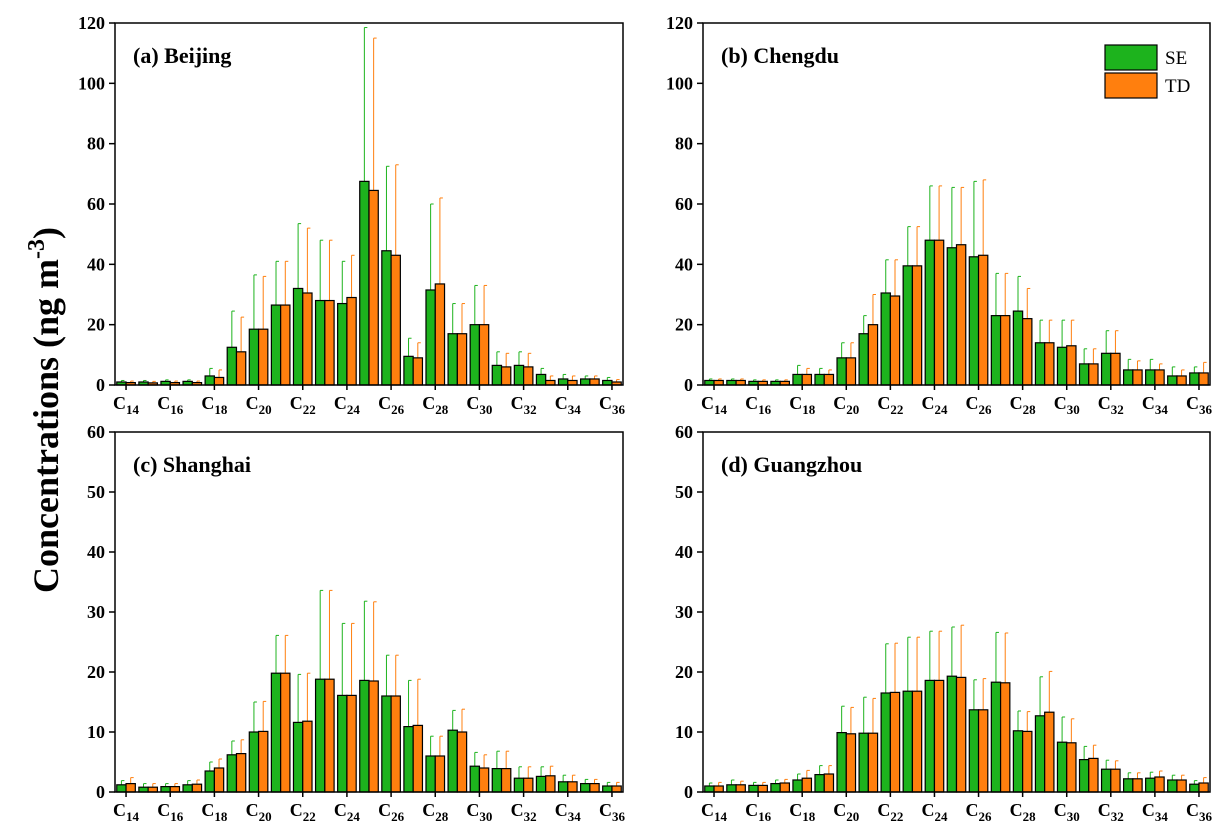 This screenshot has height=833, width=1216. What do you see at coordinates (96, 144) in the screenshot?
I see `y-tick-label: 80` at bounding box center [96, 144].